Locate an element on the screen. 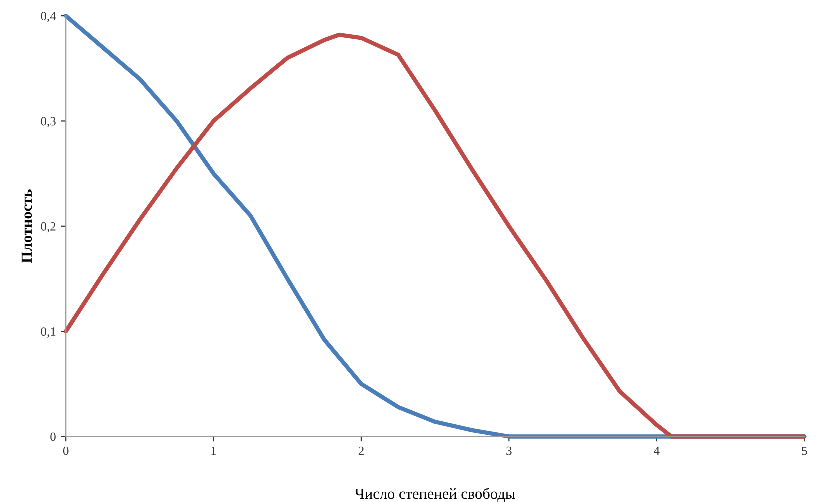 This screenshot has width=816, height=502. y-tick-label: 0,4 is located at coordinates (48, 17).